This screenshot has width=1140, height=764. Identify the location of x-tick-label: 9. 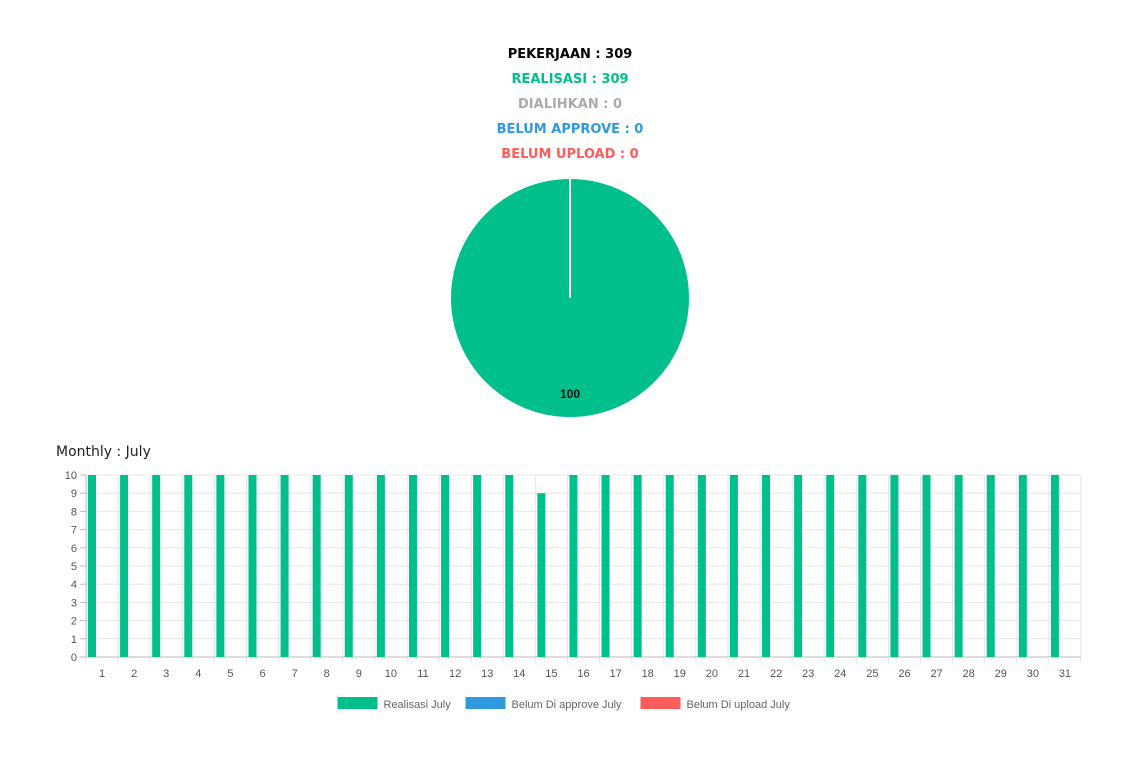
(359, 674).